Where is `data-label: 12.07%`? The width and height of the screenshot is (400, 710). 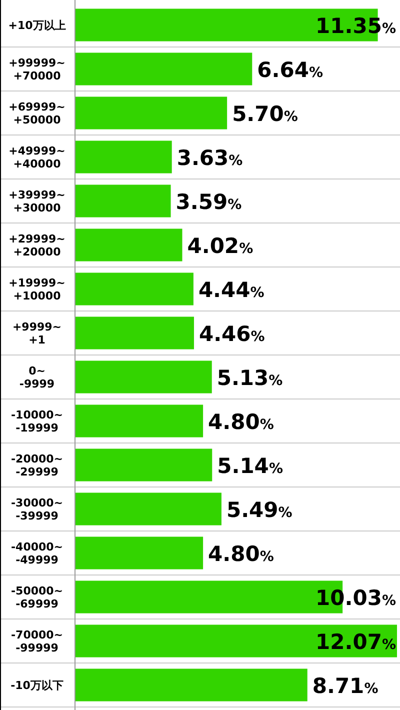 data-label: 12.07% is located at coordinates (356, 642).